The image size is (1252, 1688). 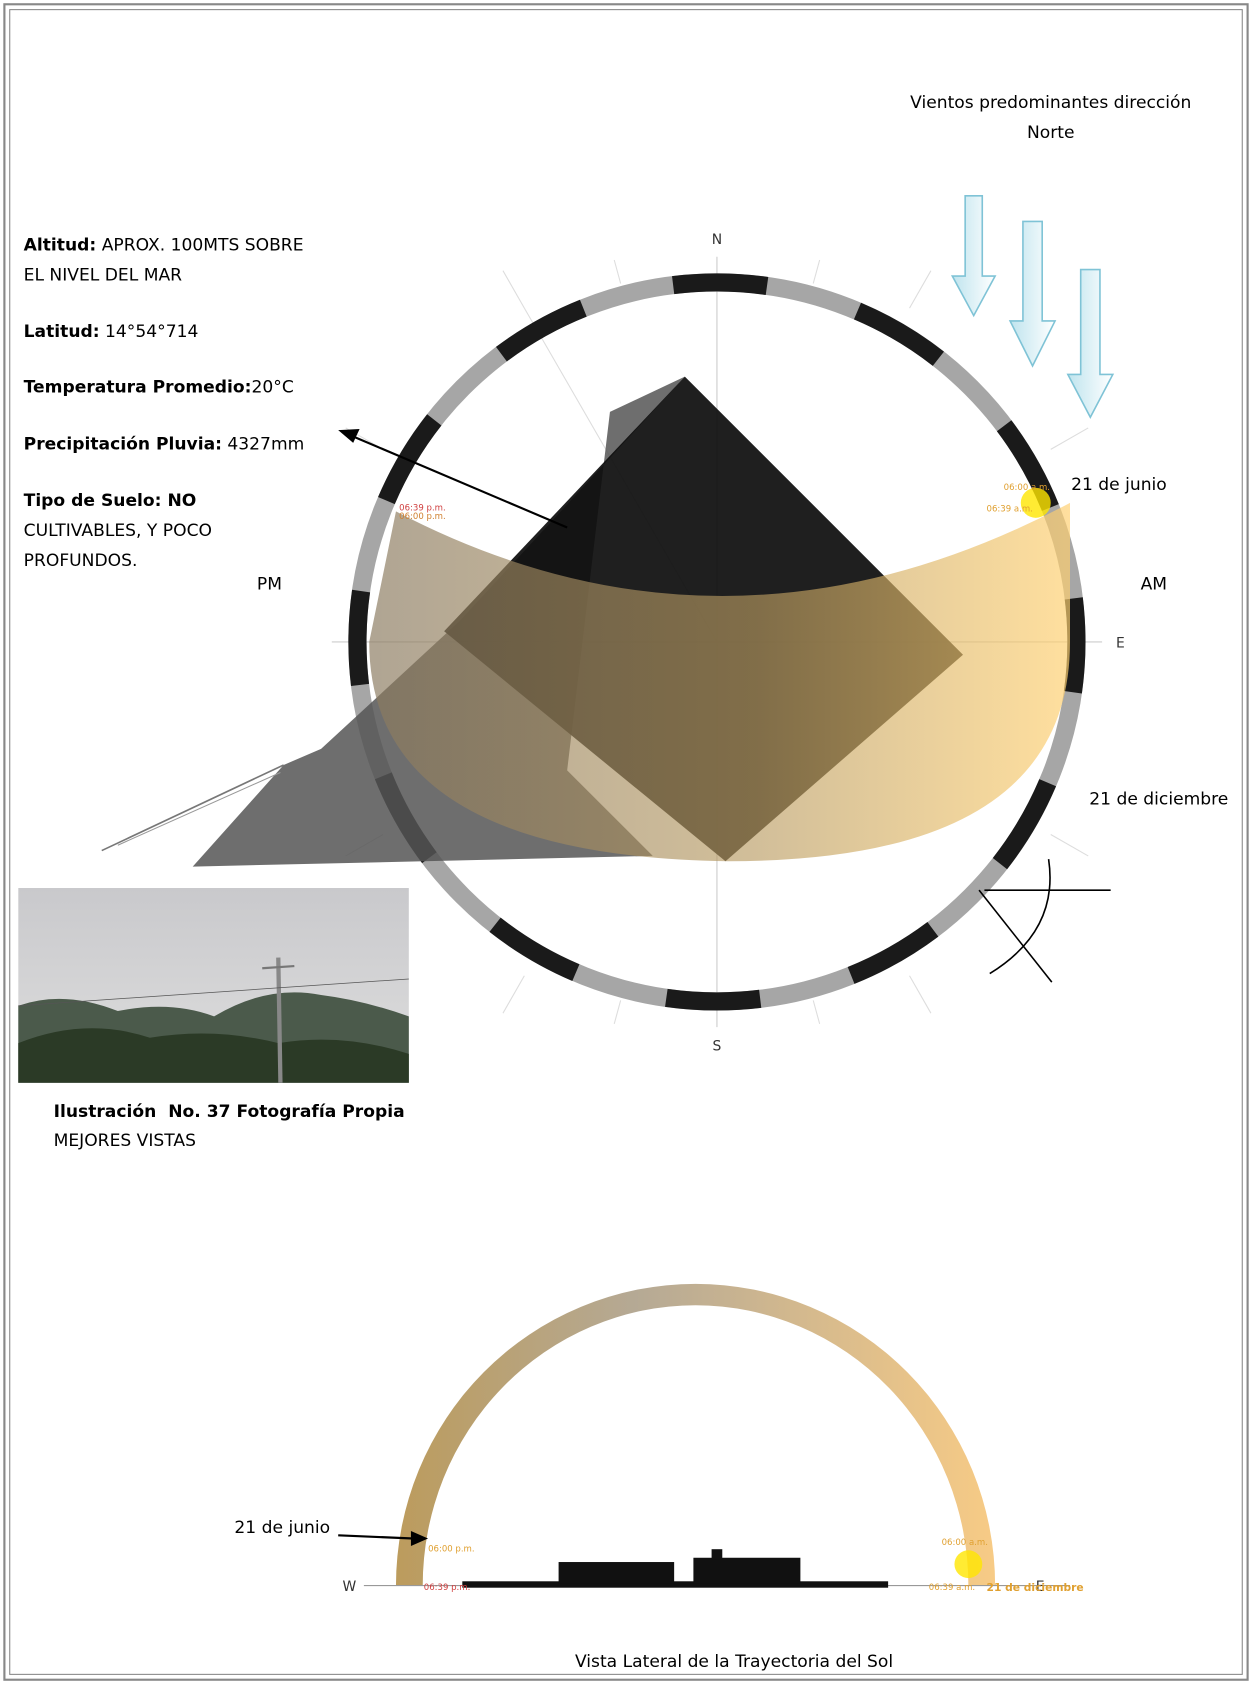 What do you see at coordinates (118, 531) in the screenshot?
I see `info-line: CULTIVABLES, Y POCO` at bounding box center [118, 531].